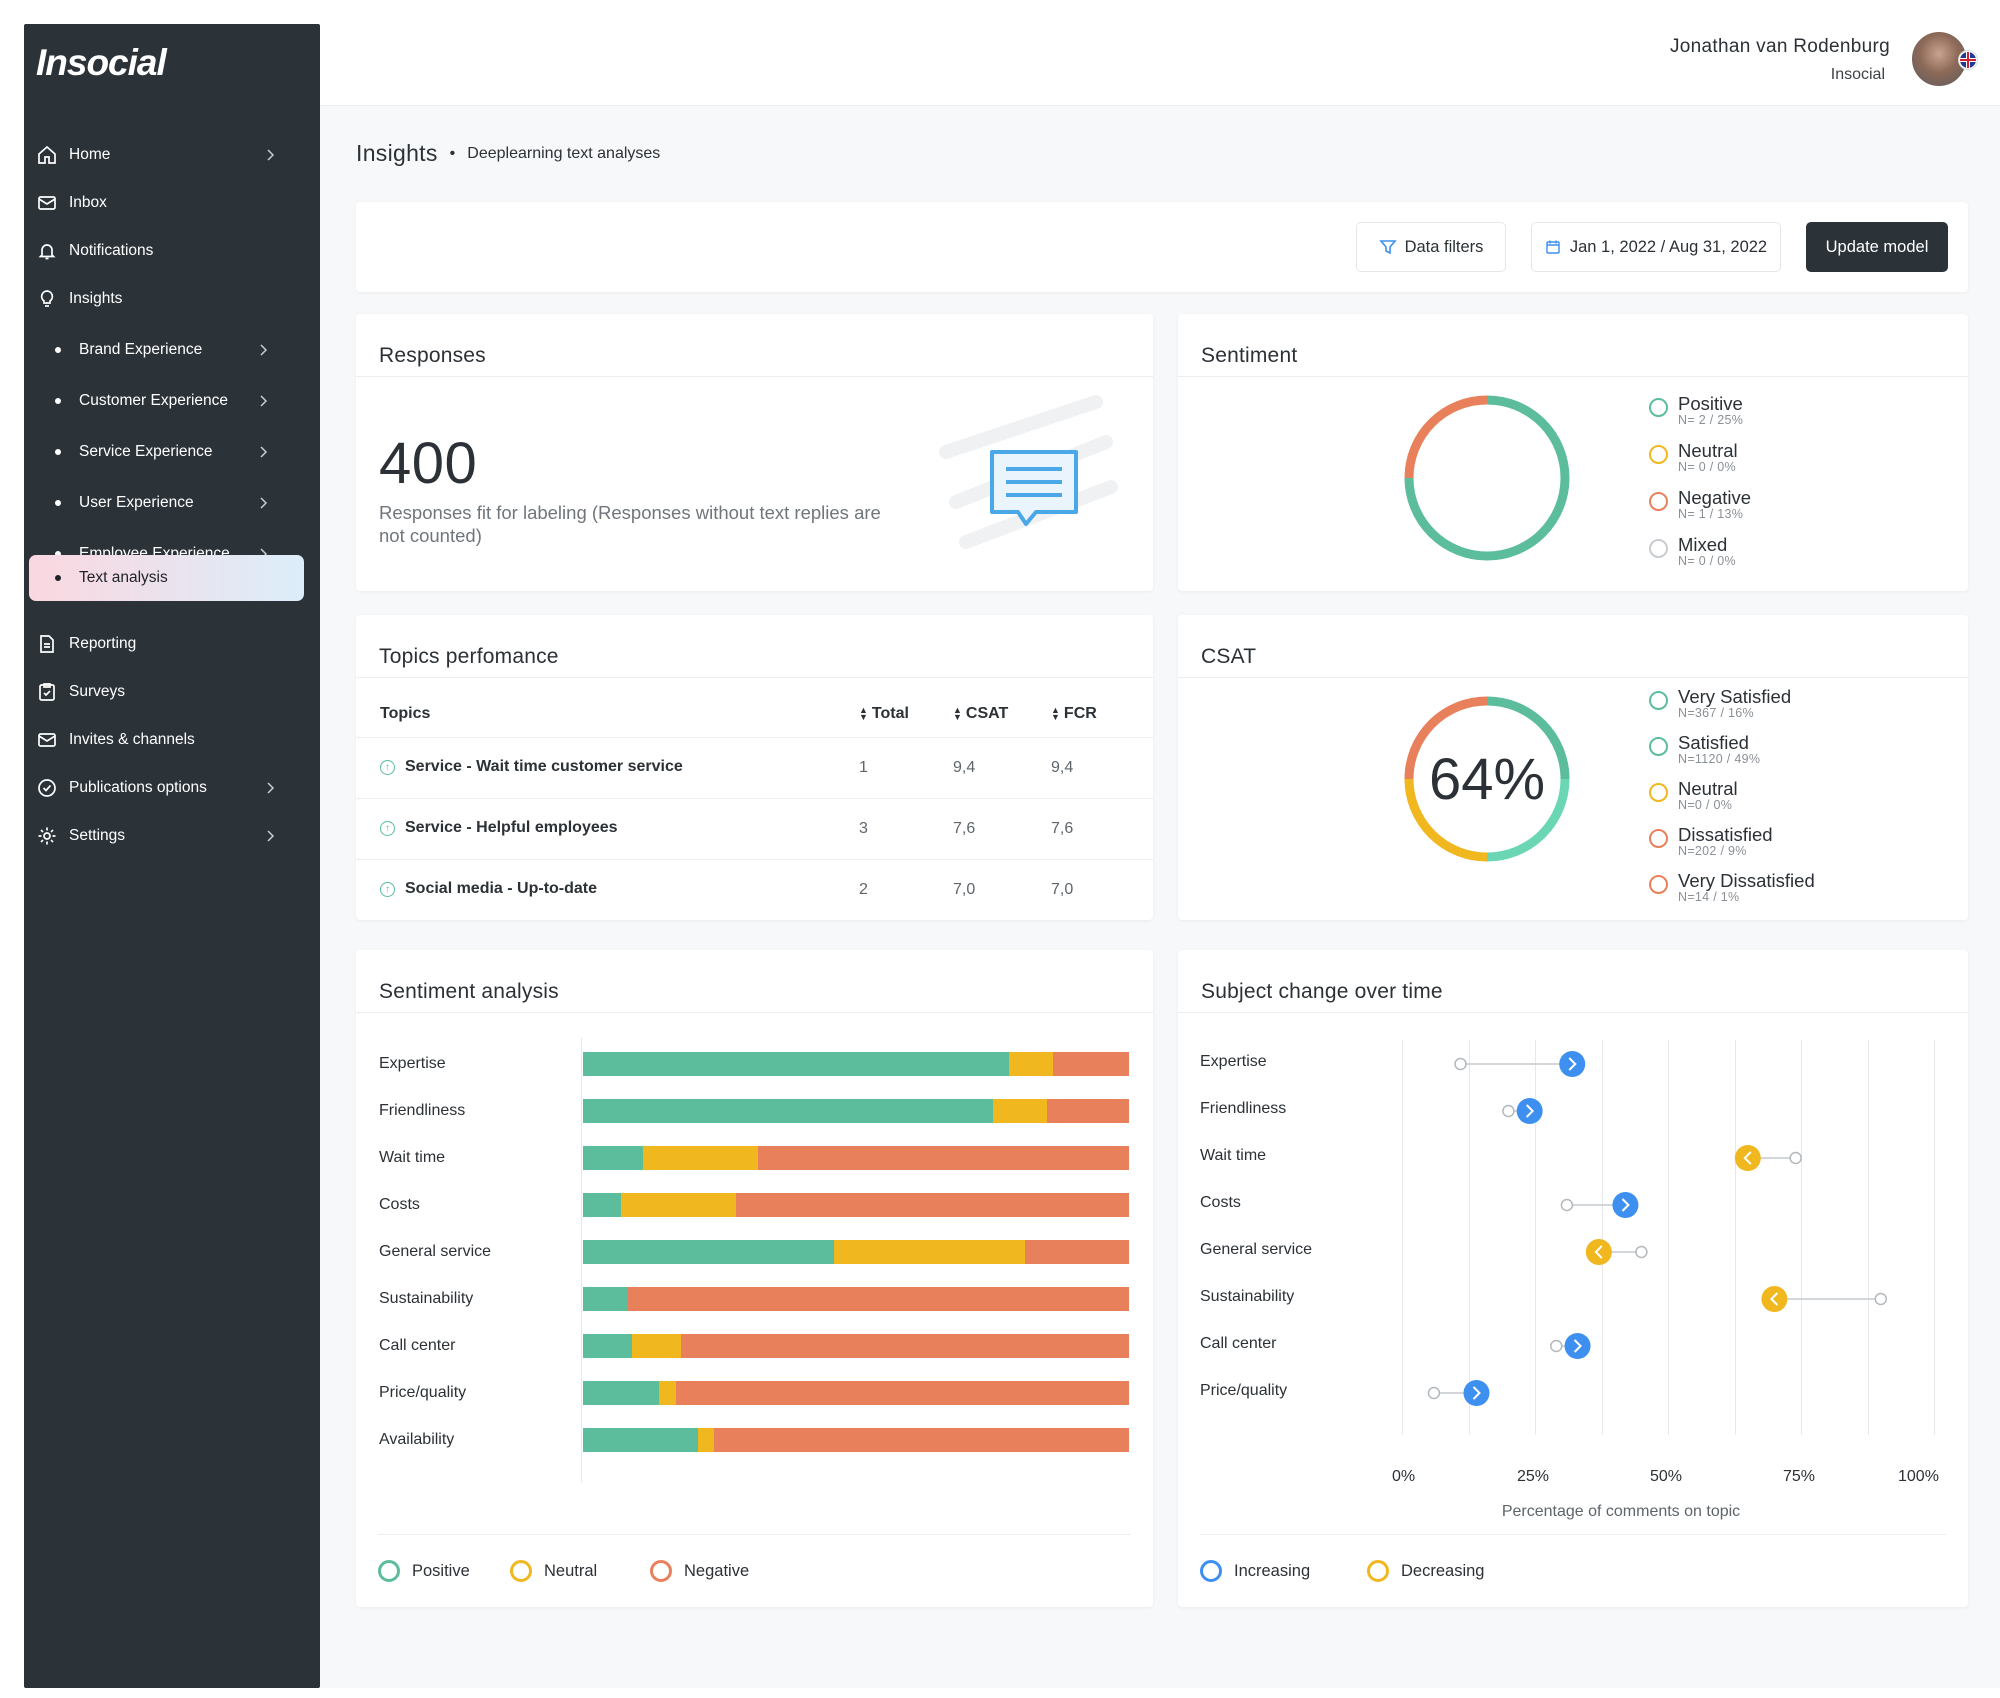  What do you see at coordinates (172, 692) in the screenshot?
I see `sidebar-item-surveys: Surveys` at bounding box center [172, 692].